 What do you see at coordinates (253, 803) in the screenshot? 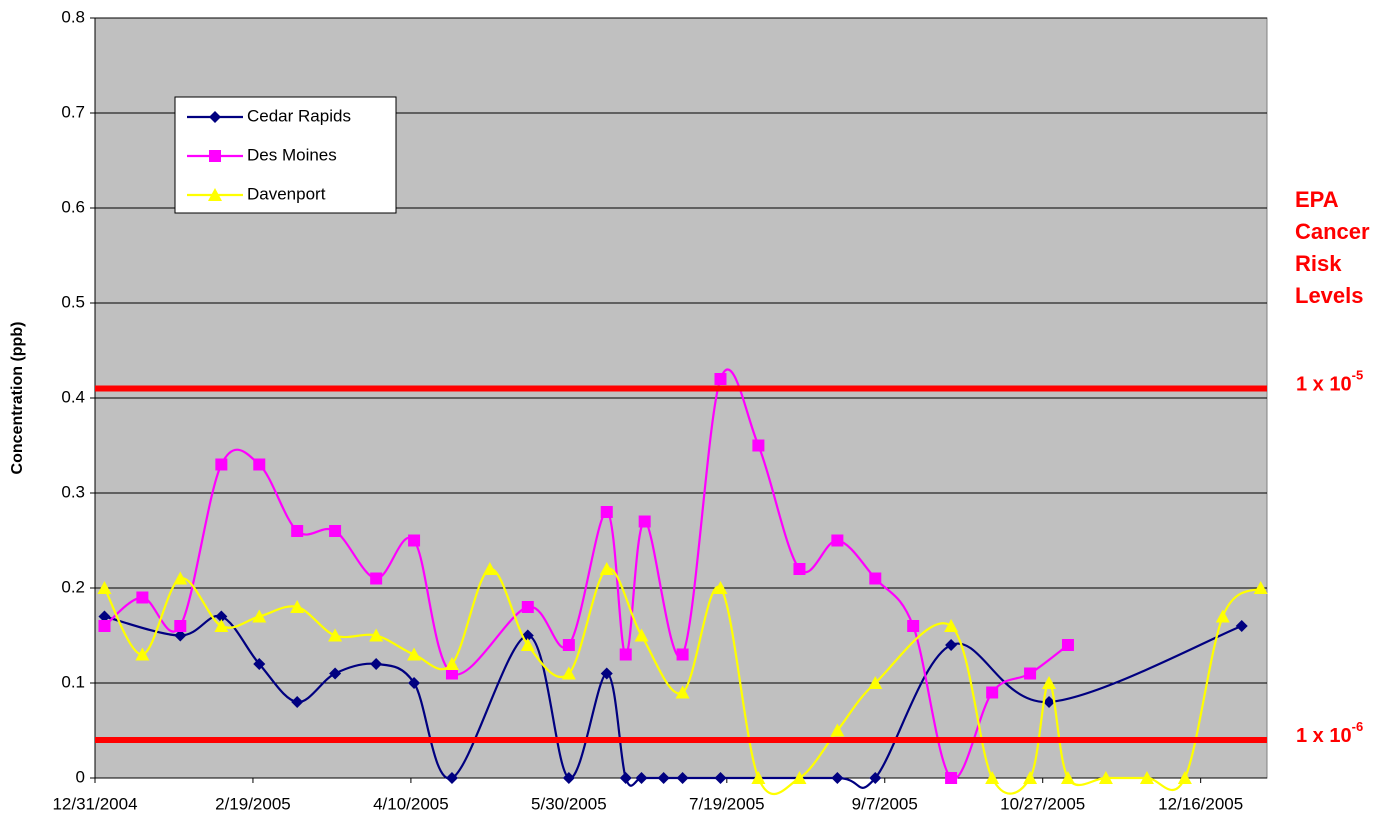
I see `x-tick-label: 2/19/2005` at bounding box center [253, 803].